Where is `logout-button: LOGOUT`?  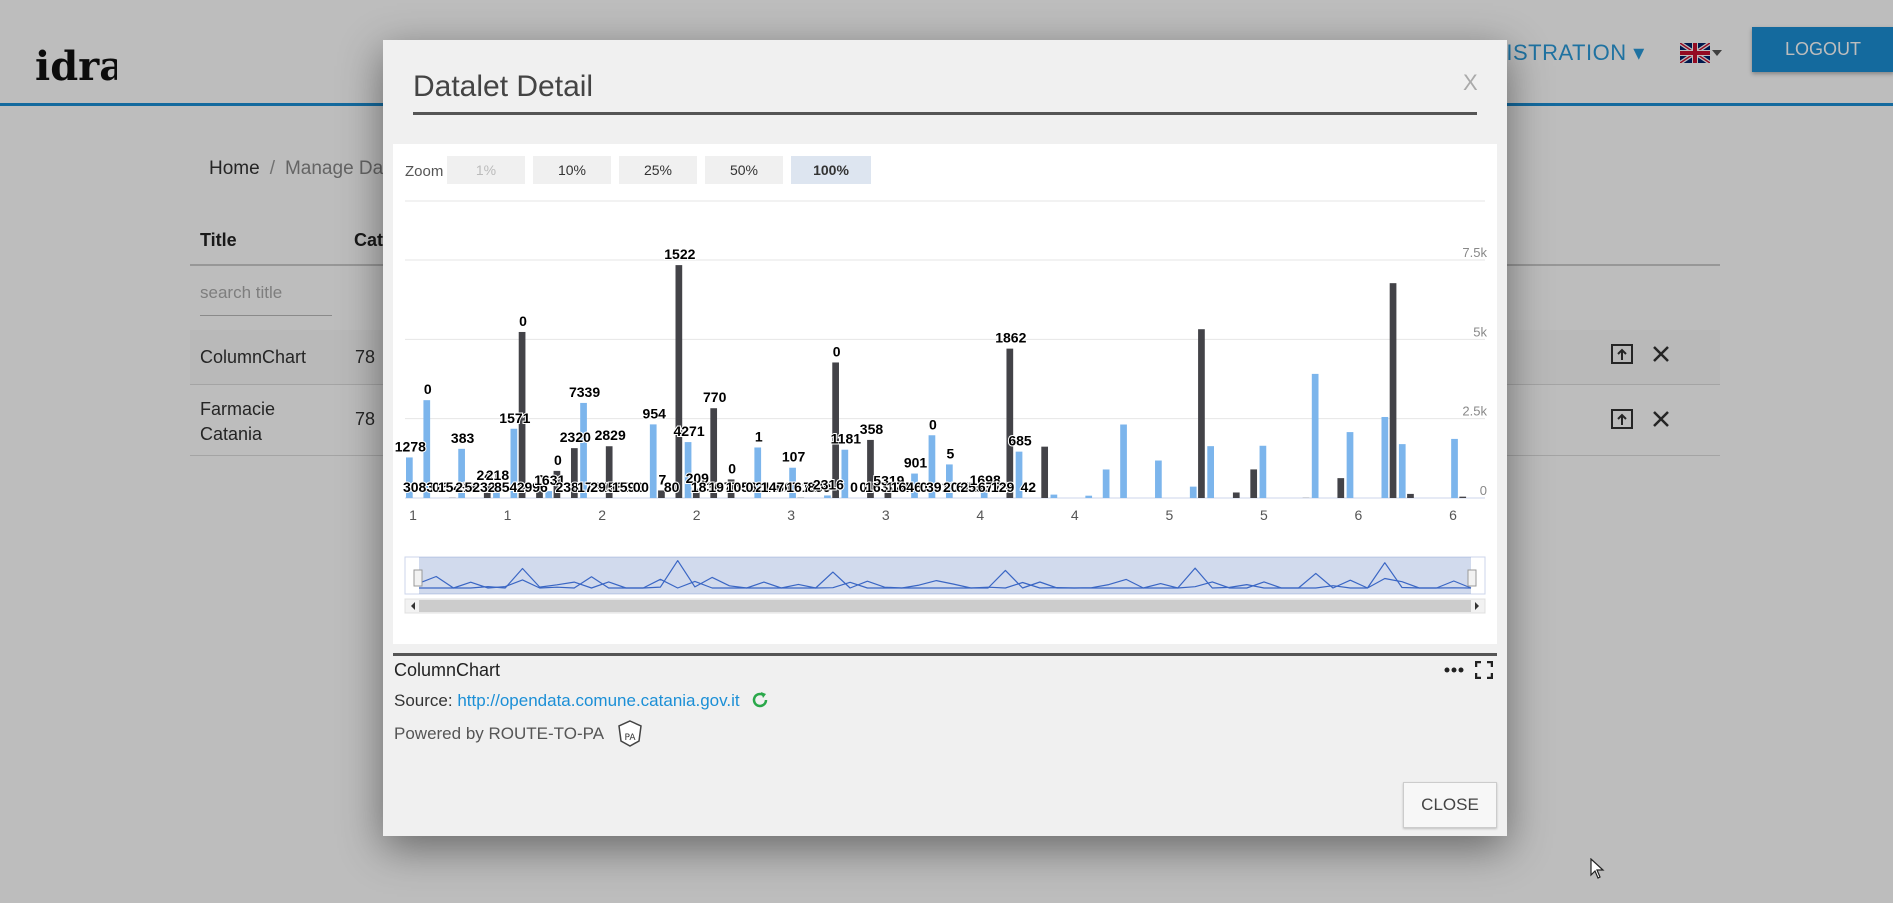
logout-button: LOGOUT is located at coordinates (1822, 49).